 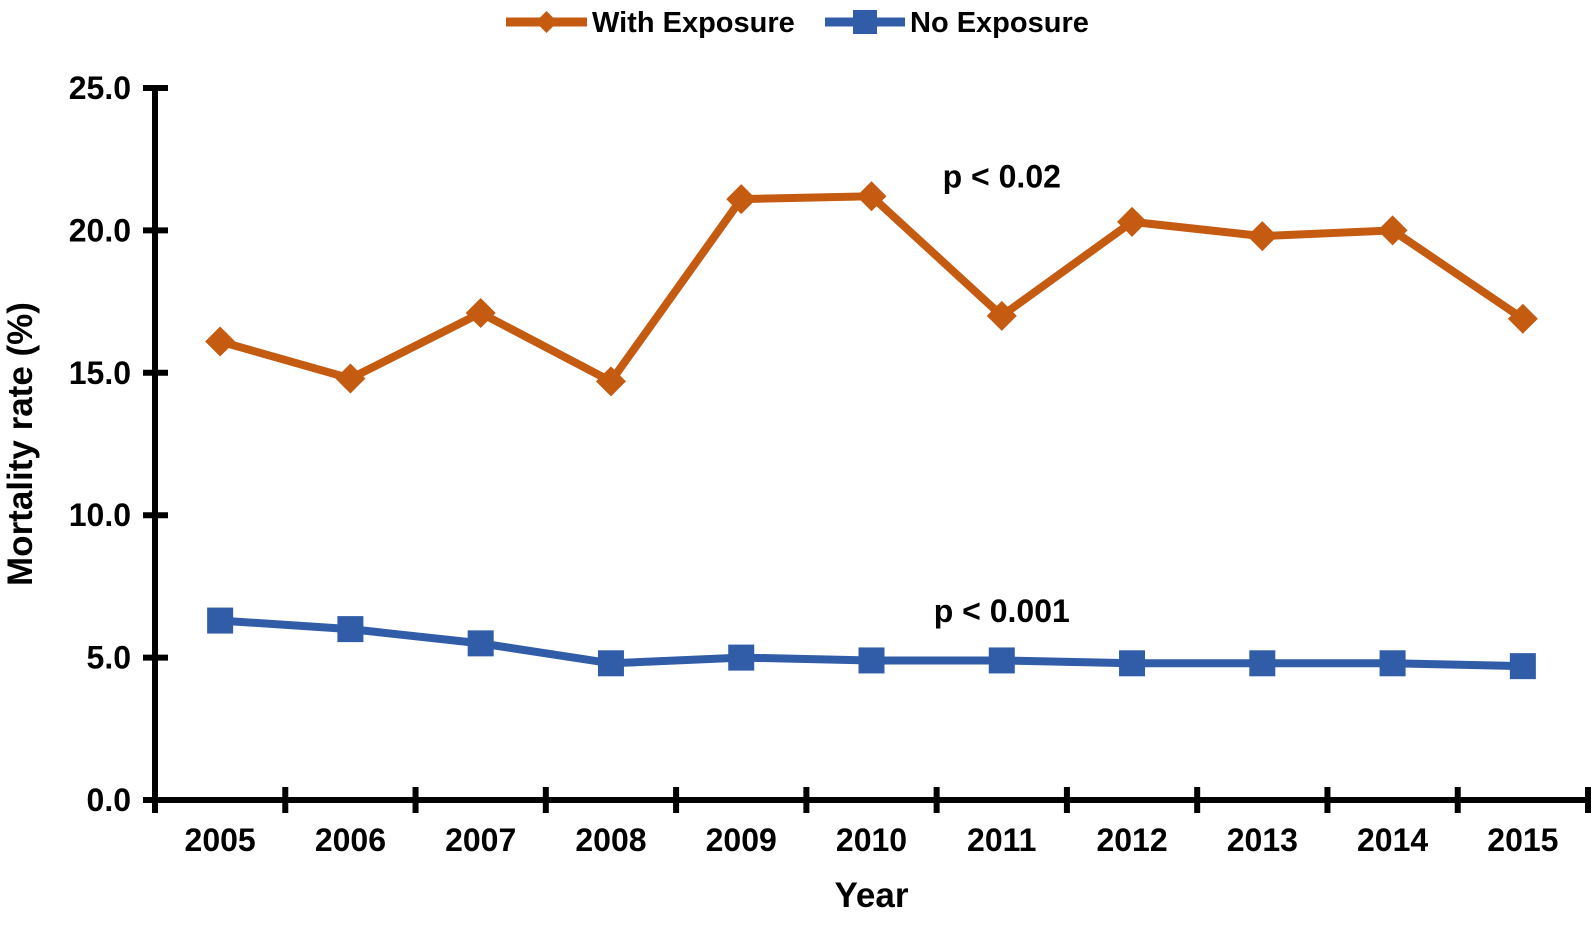 What do you see at coordinates (220, 620) in the screenshot?
I see `data-point-no-exposure-2005` at bounding box center [220, 620].